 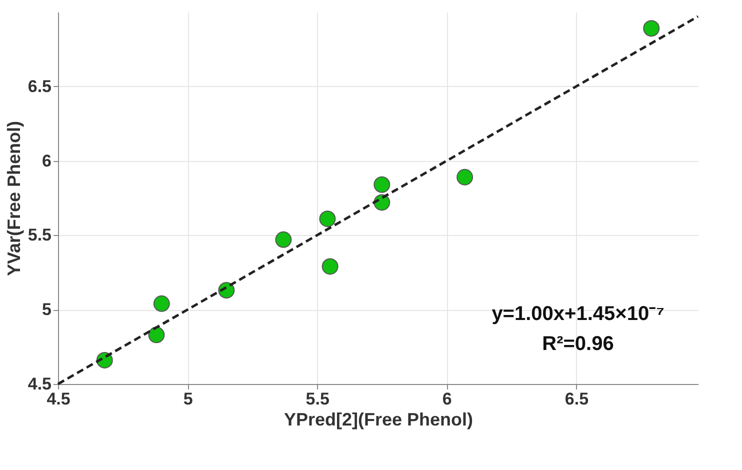 What do you see at coordinates (447, 399) in the screenshot?
I see `x-tick-label: 6` at bounding box center [447, 399].